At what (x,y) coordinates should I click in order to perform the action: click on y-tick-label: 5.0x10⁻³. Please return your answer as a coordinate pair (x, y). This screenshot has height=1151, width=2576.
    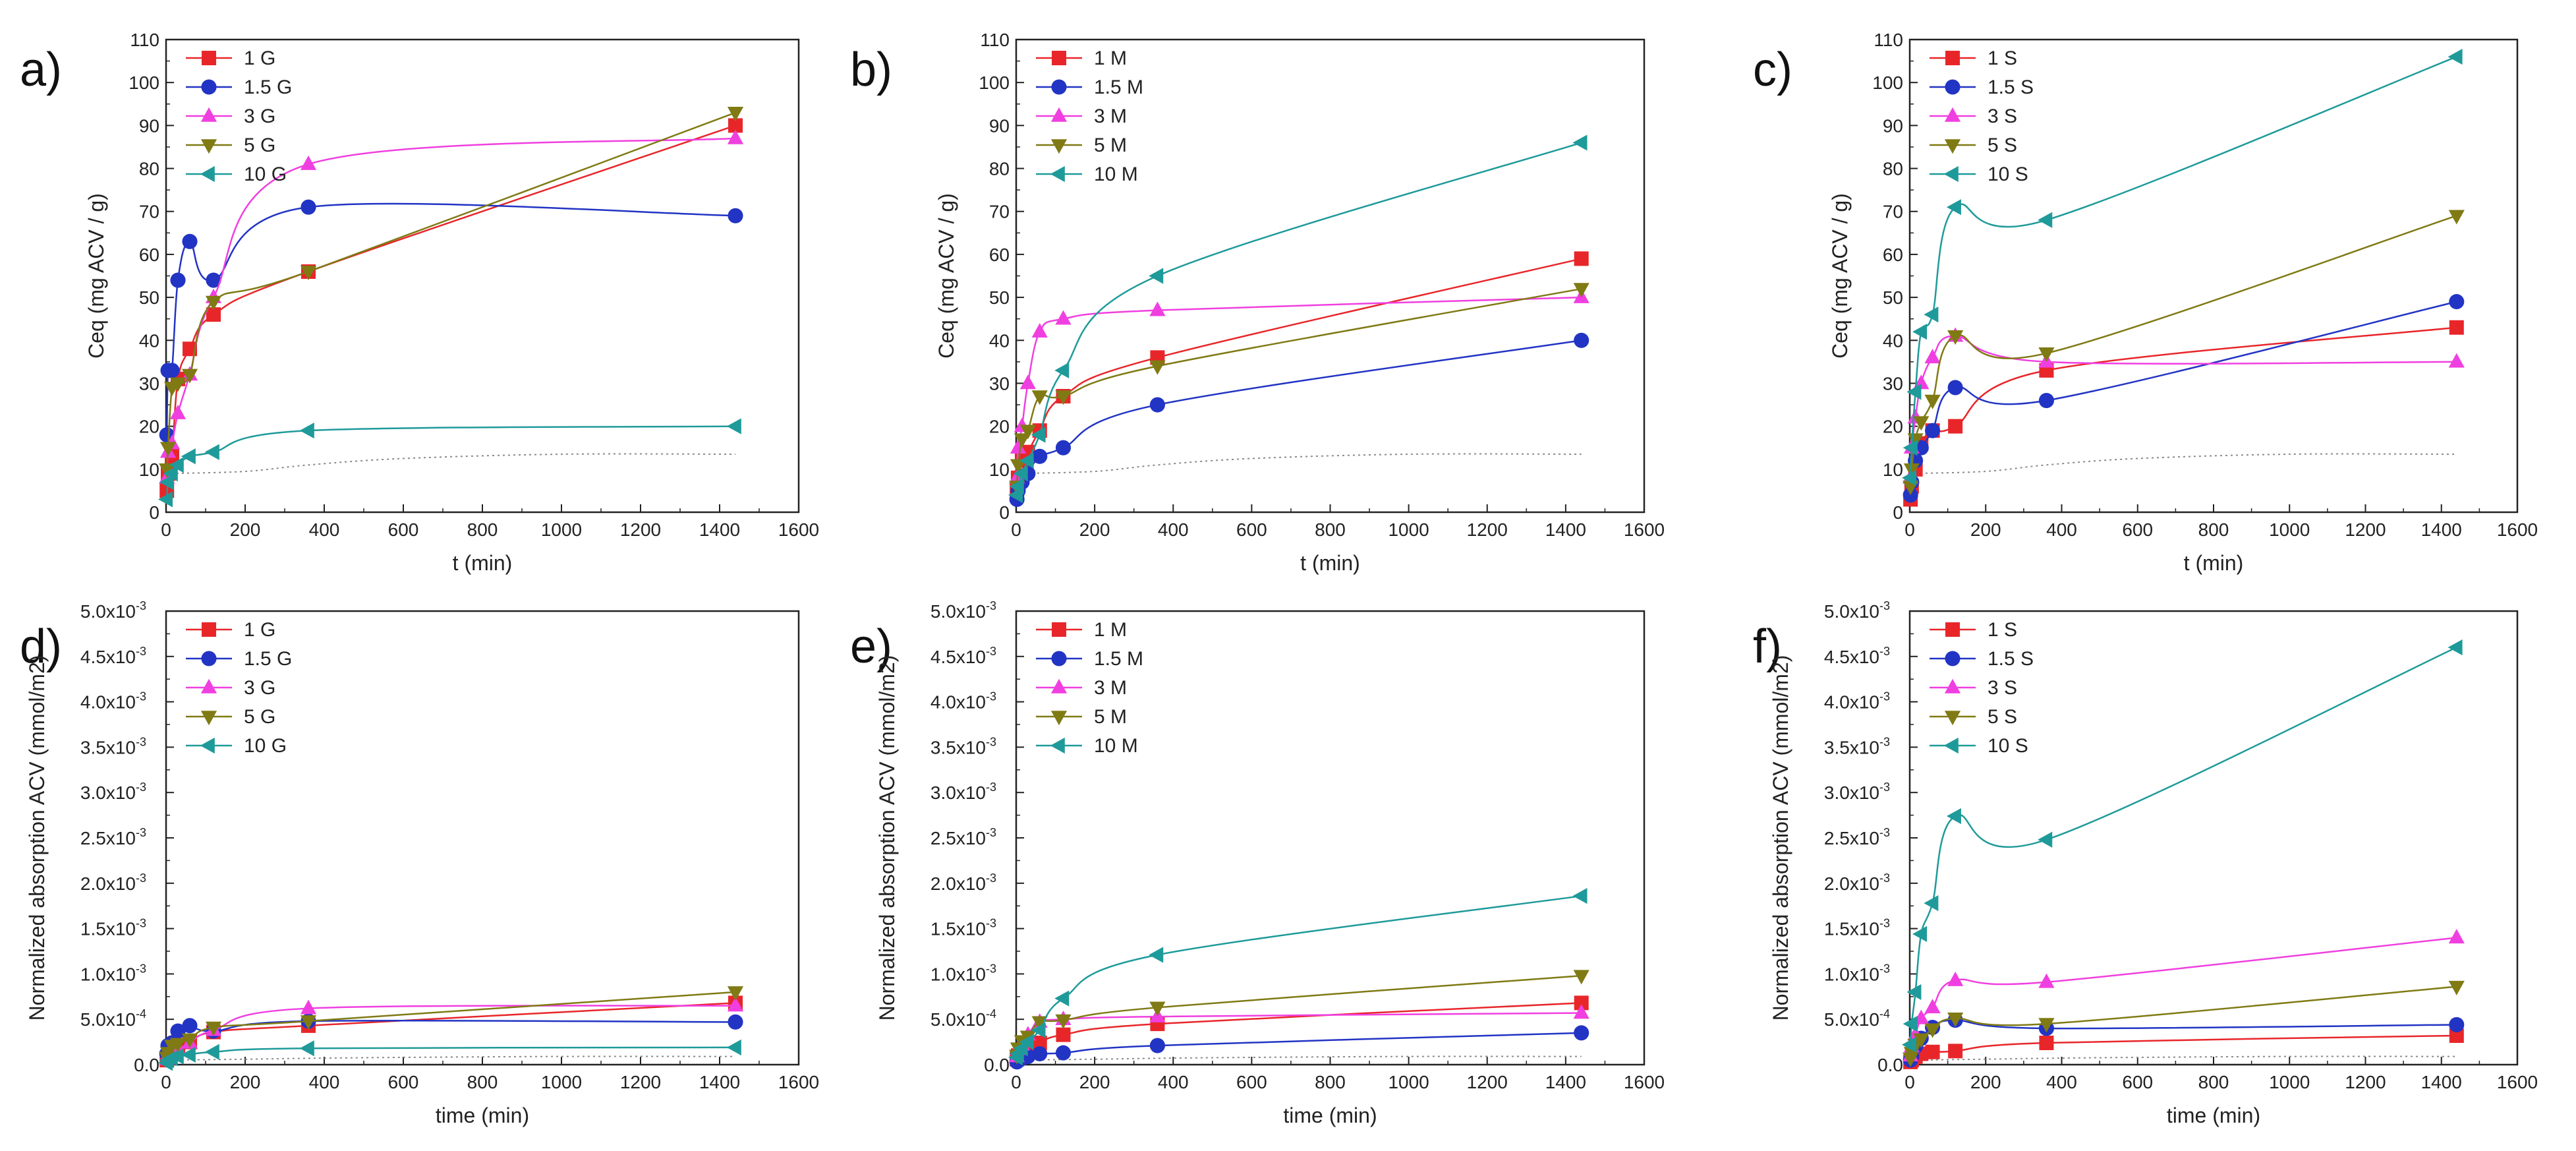
    Looking at the image, I should click on (963, 610).